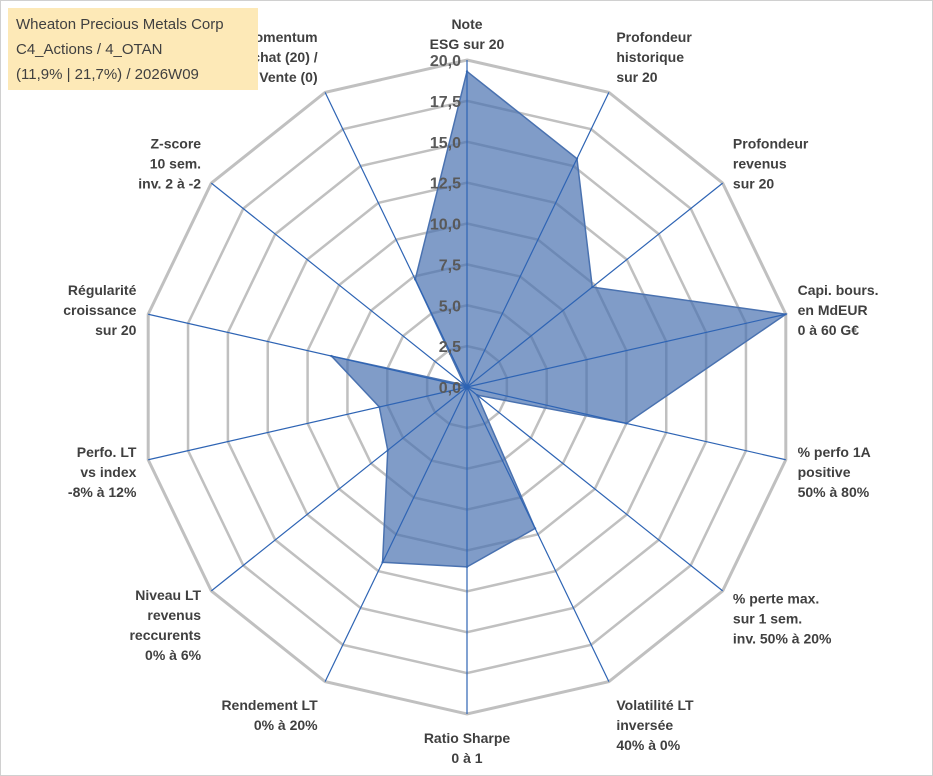 The image size is (933, 776). Describe the element at coordinates (655, 705) in the screenshot. I see `axis-label-line: Volatilité LT` at that location.